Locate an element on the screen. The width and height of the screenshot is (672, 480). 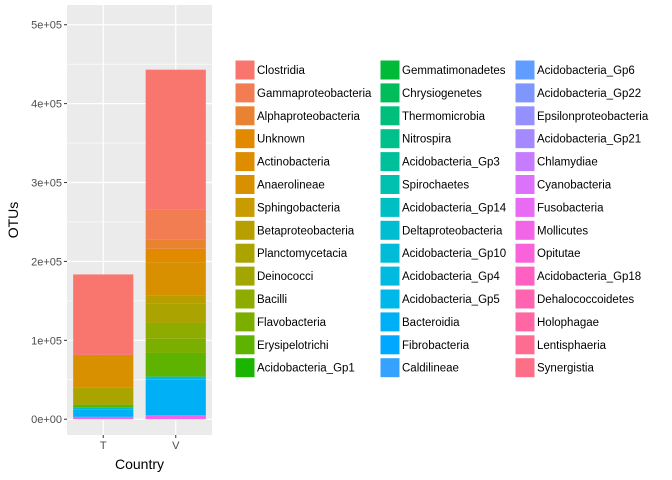
legend-key-acidobacteria-gp4 is located at coordinates (390, 276).